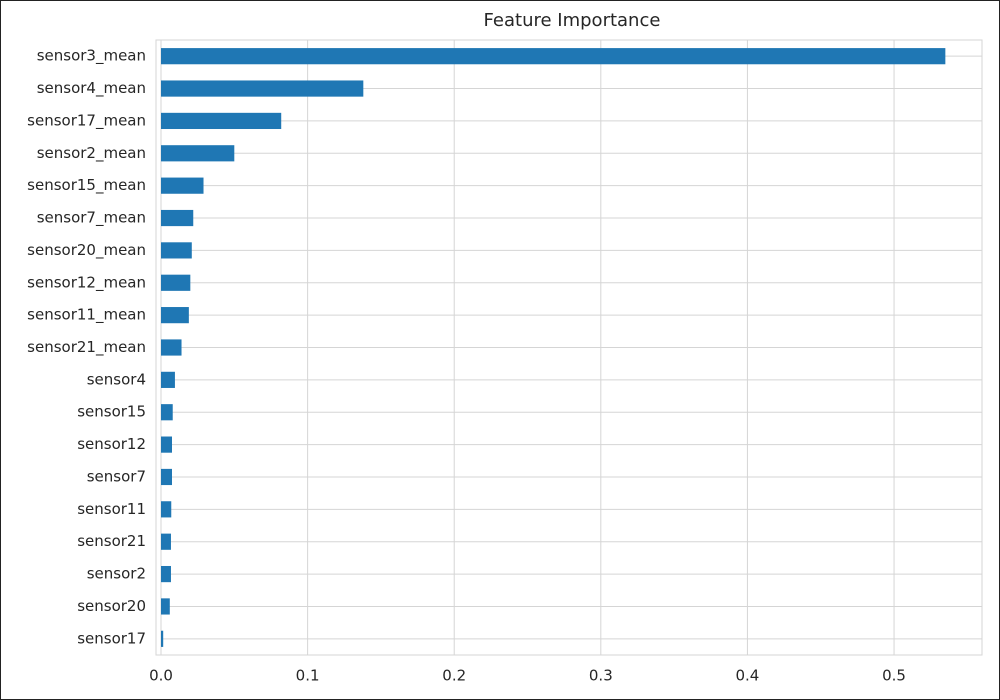 This screenshot has width=1000, height=700. Describe the element at coordinates (116, 379) in the screenshot. I see `y-tick-label: sensor4` at that location.